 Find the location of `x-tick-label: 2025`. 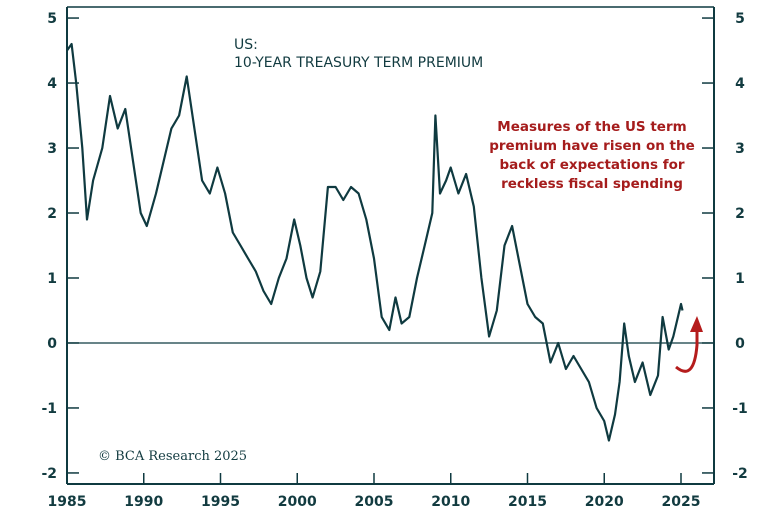

x-tick-label: 2025 is located at coordinates (681, 502).